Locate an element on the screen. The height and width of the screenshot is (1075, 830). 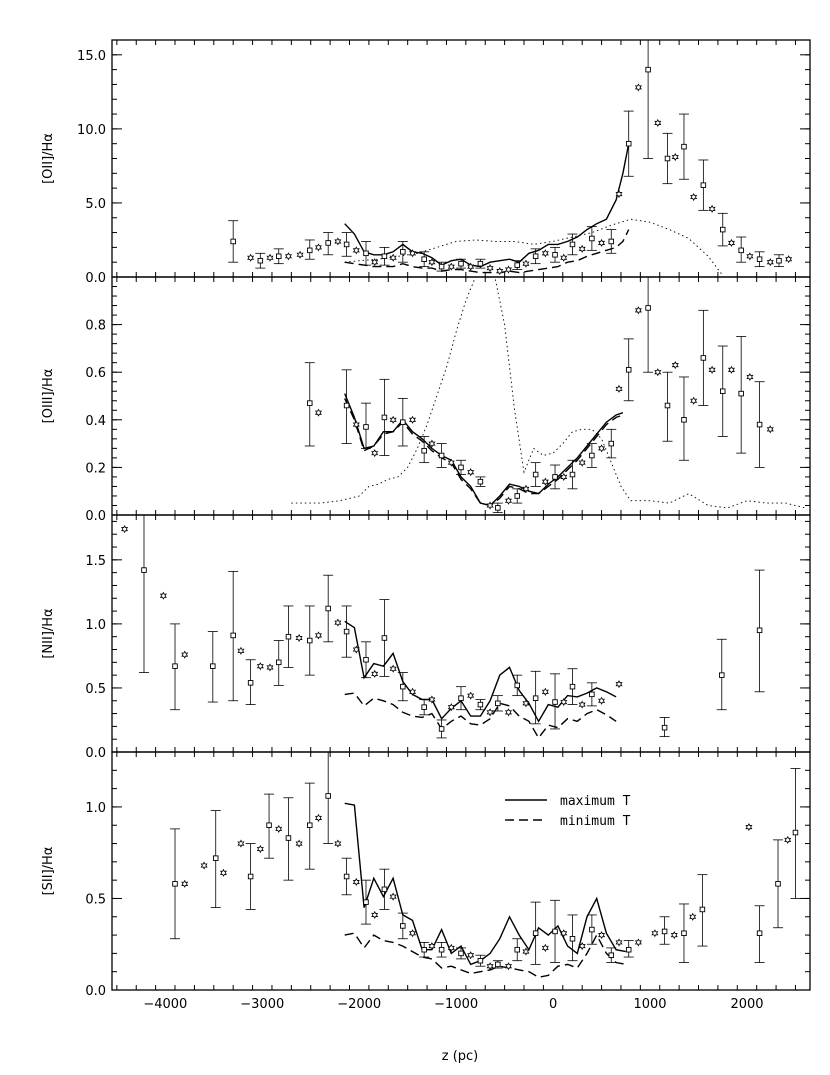
x-tick-label: −3000 is located at coordinates (262, 1004).